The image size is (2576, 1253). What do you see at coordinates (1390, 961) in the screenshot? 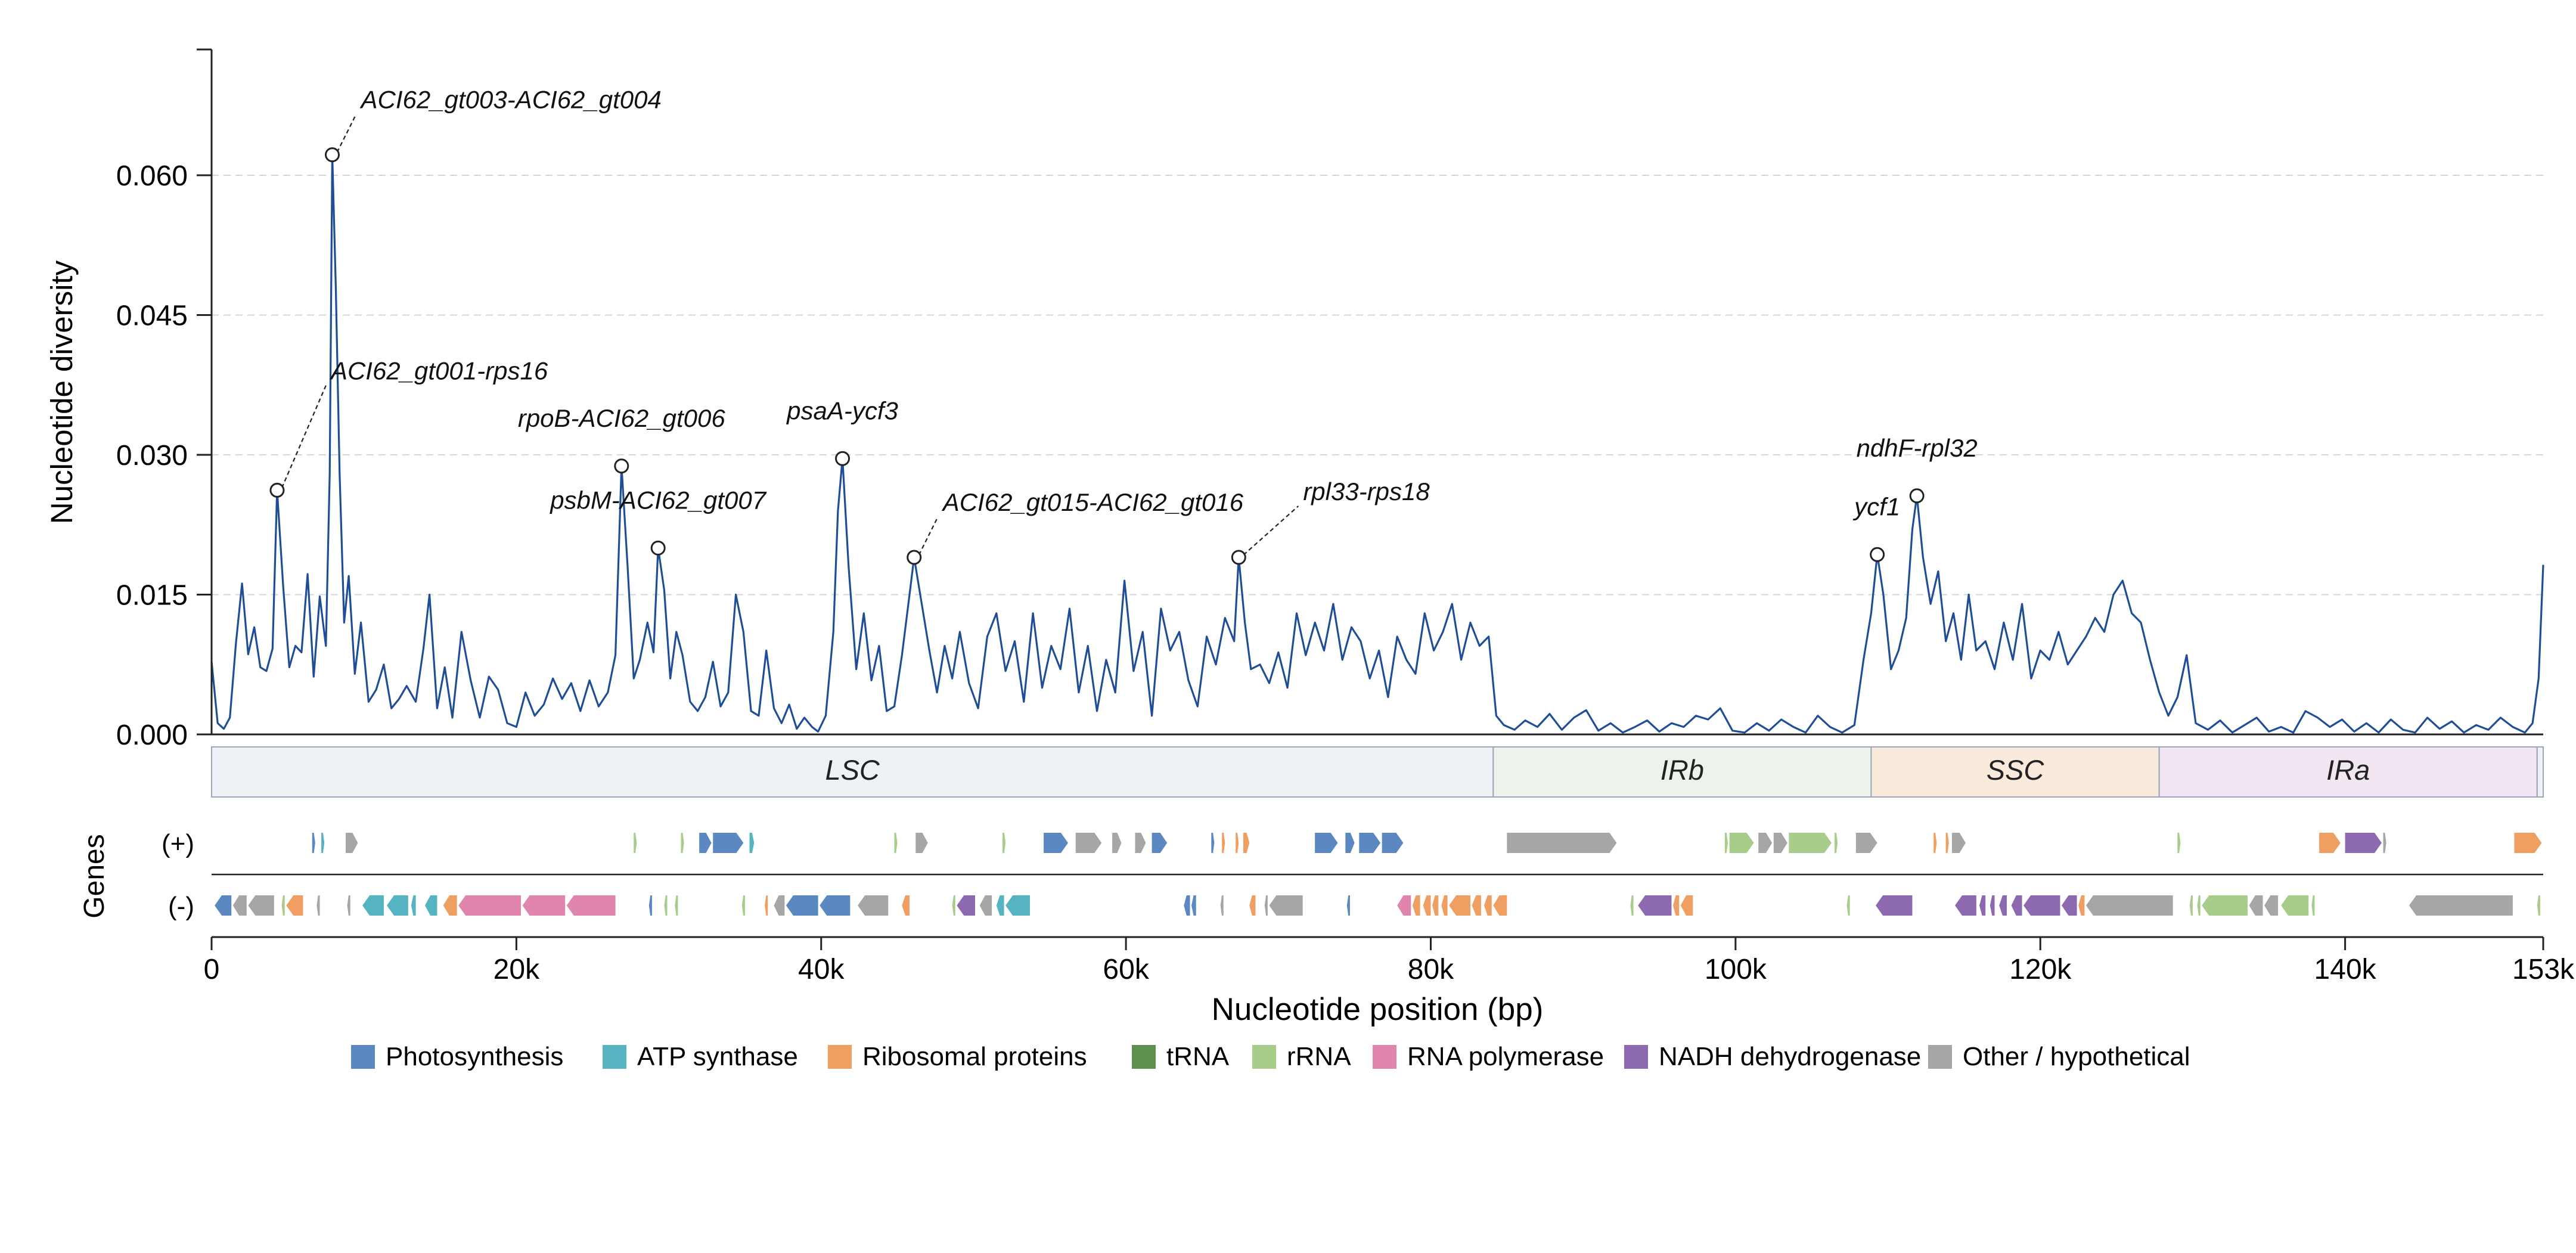
I see `x-ticks: 0 20k 40k 60k 80k 100k 120k 140k 153k` at bounding box center [1390, 961].